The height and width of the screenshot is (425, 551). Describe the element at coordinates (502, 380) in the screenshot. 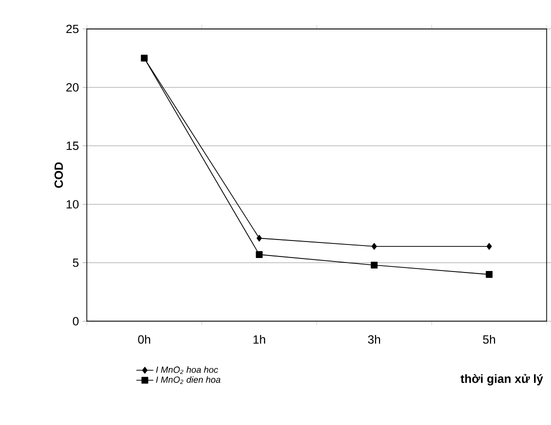

I see `x-axis-title: thời gian xử lý` at that location.